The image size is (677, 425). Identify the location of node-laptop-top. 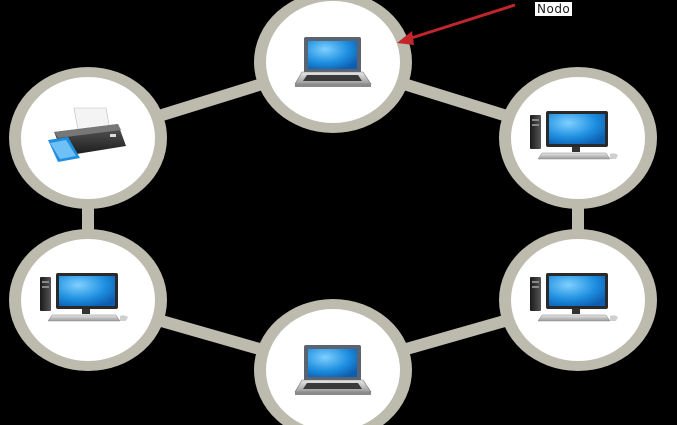
(333, 66).